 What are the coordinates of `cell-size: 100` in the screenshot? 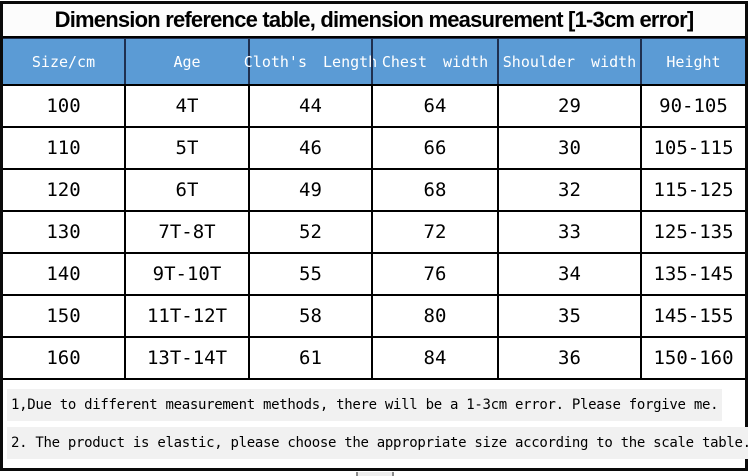 It's located at (63, 106).